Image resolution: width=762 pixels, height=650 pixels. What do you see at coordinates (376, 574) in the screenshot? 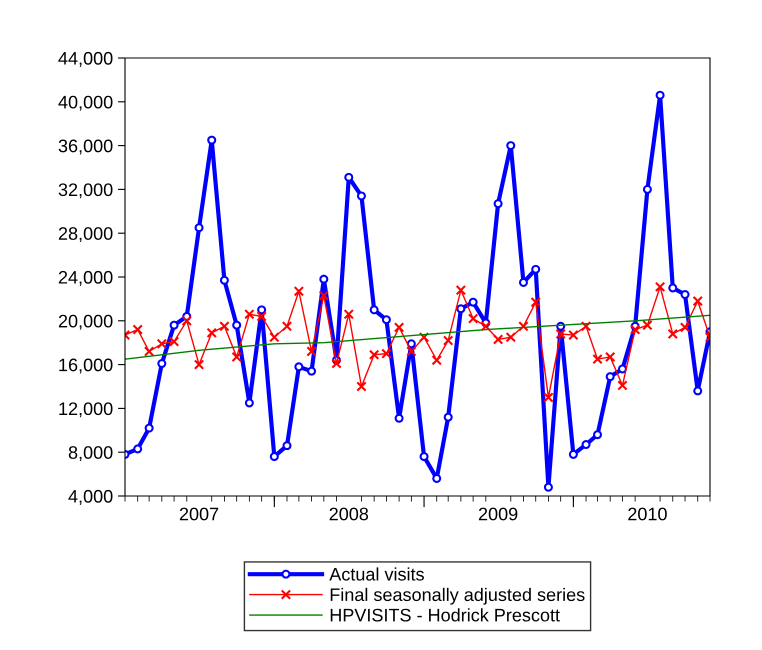
I see `legend-label: Actual visits` at bounding box center [376, 574].